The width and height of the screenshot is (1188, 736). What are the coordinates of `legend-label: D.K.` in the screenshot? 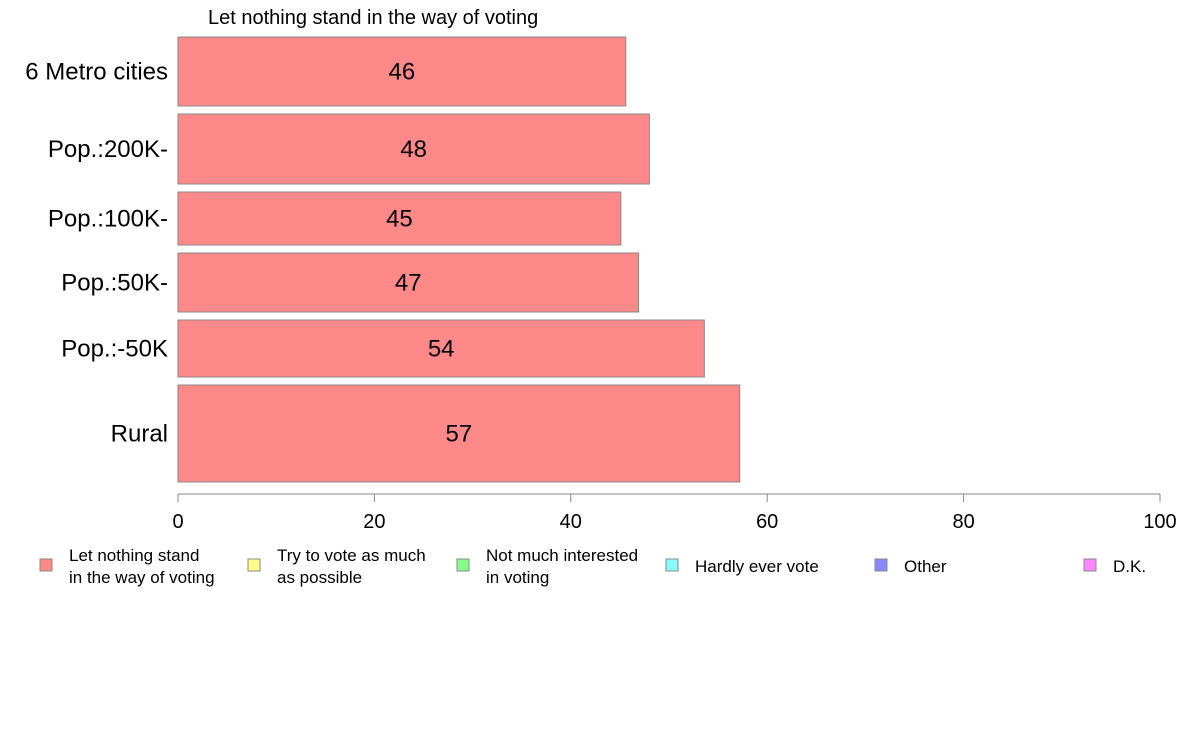 It's located at (1129, 566).